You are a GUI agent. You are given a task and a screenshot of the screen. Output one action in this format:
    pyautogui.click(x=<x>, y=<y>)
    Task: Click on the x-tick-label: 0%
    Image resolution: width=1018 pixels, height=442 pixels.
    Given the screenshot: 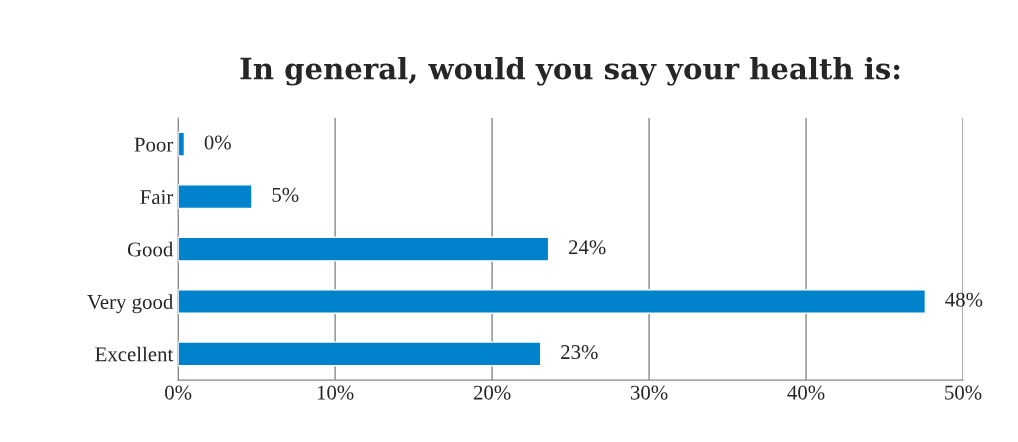 What is the action you would take?
    pyautogui.click(x=178, y=392)
    